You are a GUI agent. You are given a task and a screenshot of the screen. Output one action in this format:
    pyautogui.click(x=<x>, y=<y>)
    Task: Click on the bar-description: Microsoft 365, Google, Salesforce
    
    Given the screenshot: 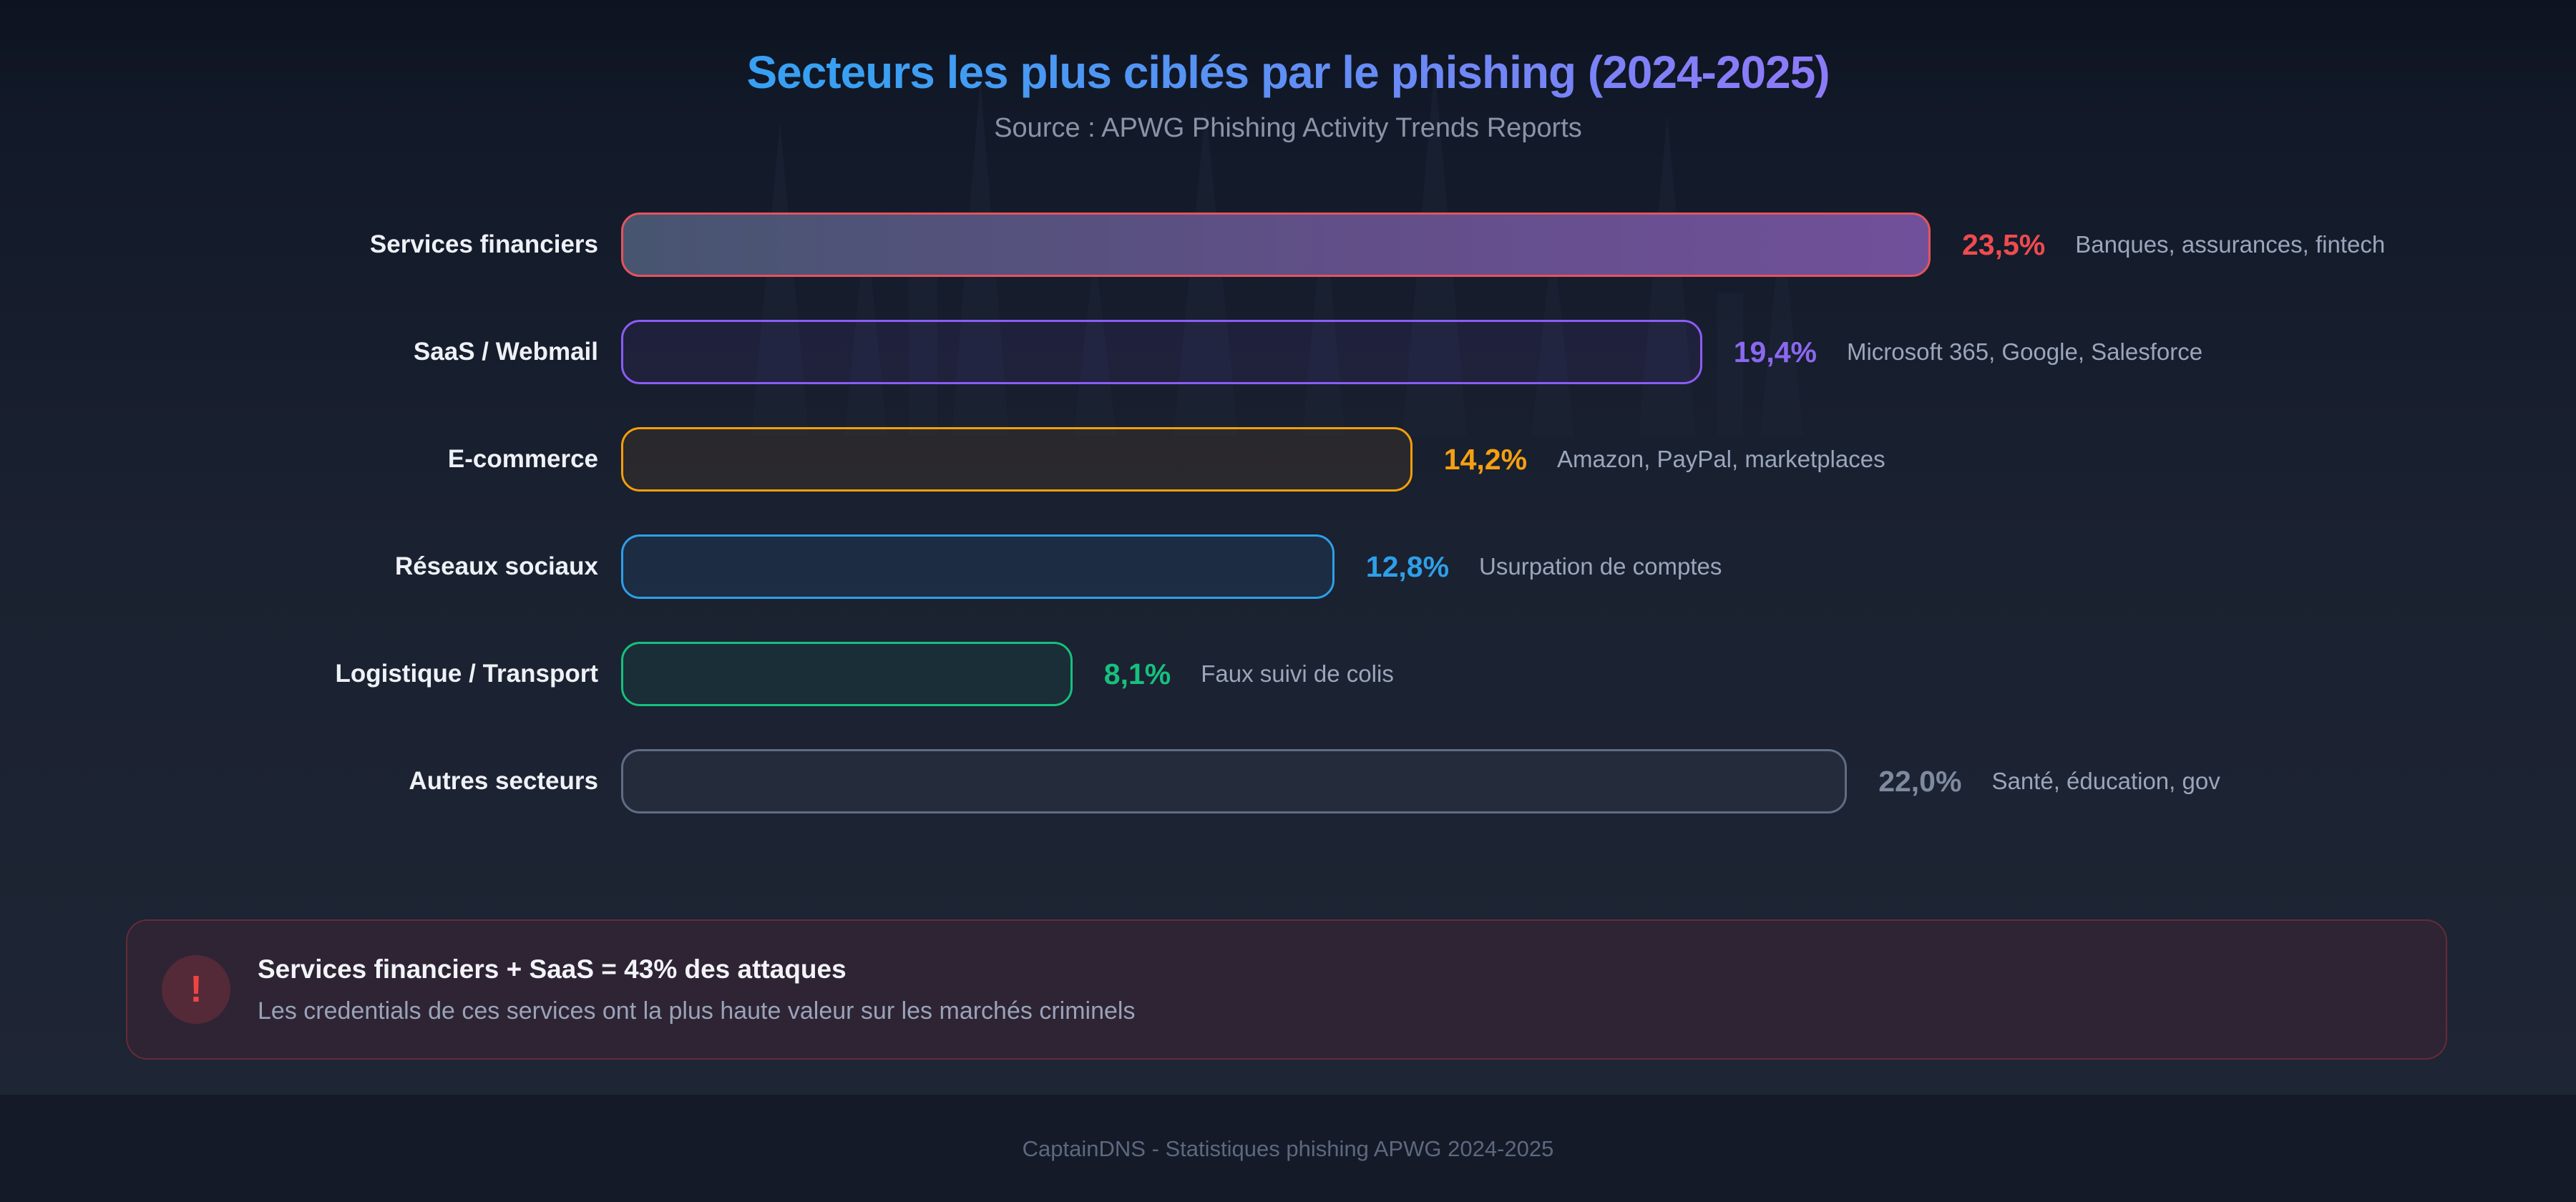 What is the action you would take?
    pyautogui.click(x=2025, y=351)
    